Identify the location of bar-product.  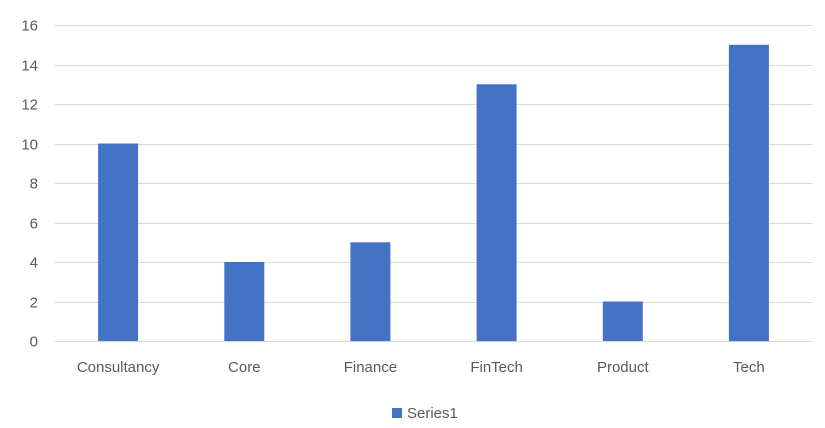
(622, 321).